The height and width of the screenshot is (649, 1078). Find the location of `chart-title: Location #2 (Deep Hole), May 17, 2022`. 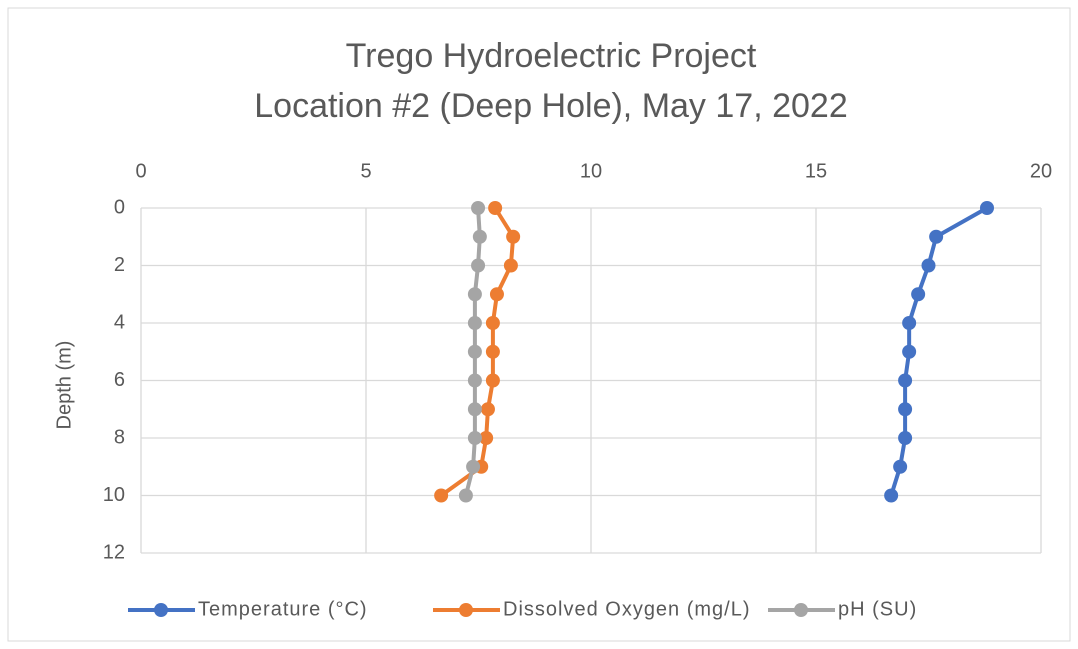

chart-title: Location #2 (Deep Hole), May 17, 2022 is located at coordinates (550, 106).